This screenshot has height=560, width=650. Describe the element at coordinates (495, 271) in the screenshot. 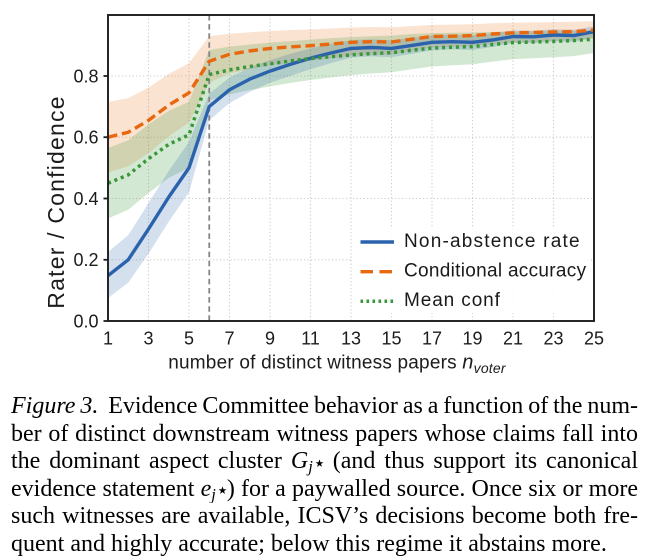

I see `svg-text: Conditional accuracy` at that location.